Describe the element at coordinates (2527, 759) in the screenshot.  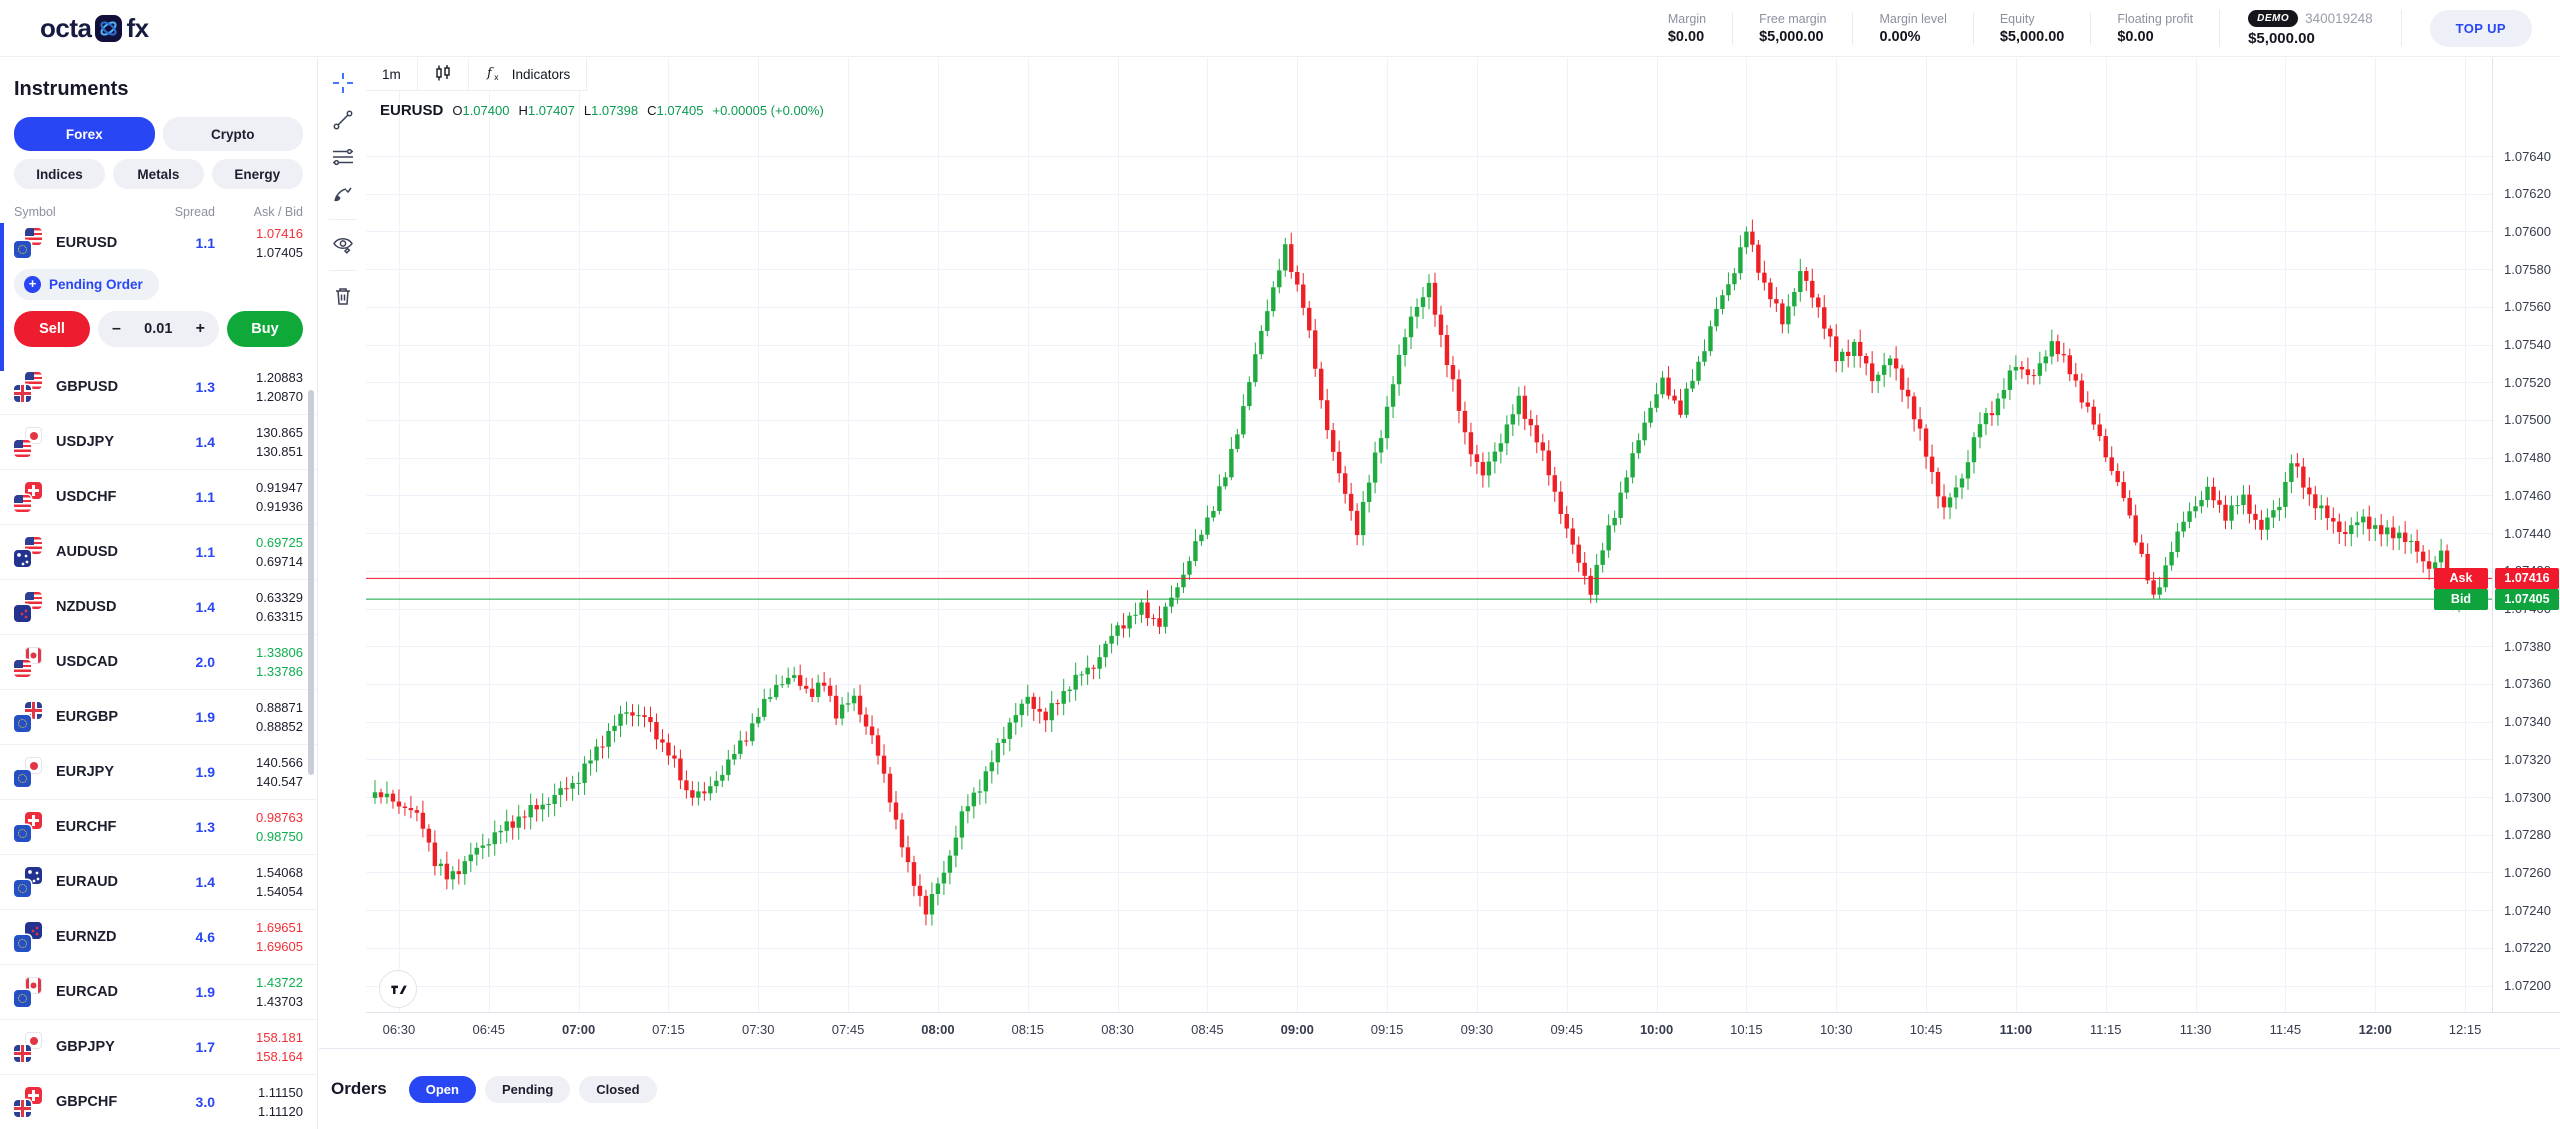
I see `price-tick-label: 1.07320` at that location.